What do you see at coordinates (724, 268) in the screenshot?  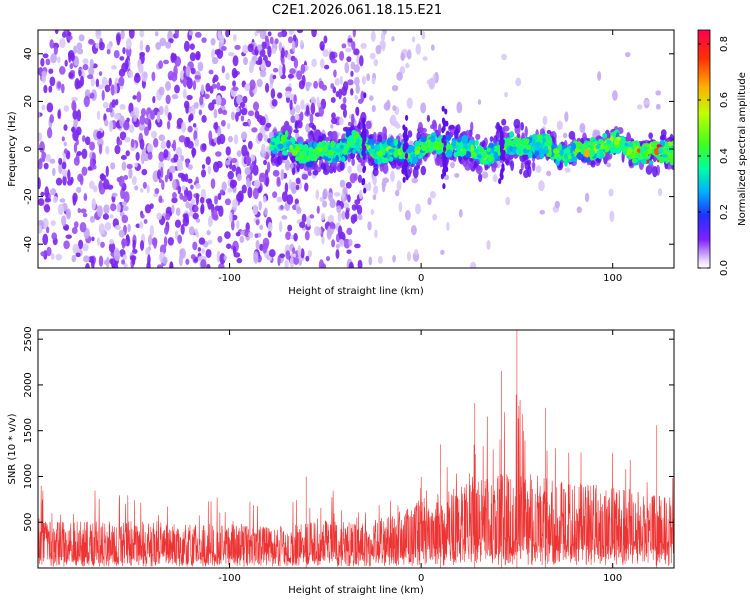 I see `colorbar-tick-label: 0.0` at bounding box center [724, 268].